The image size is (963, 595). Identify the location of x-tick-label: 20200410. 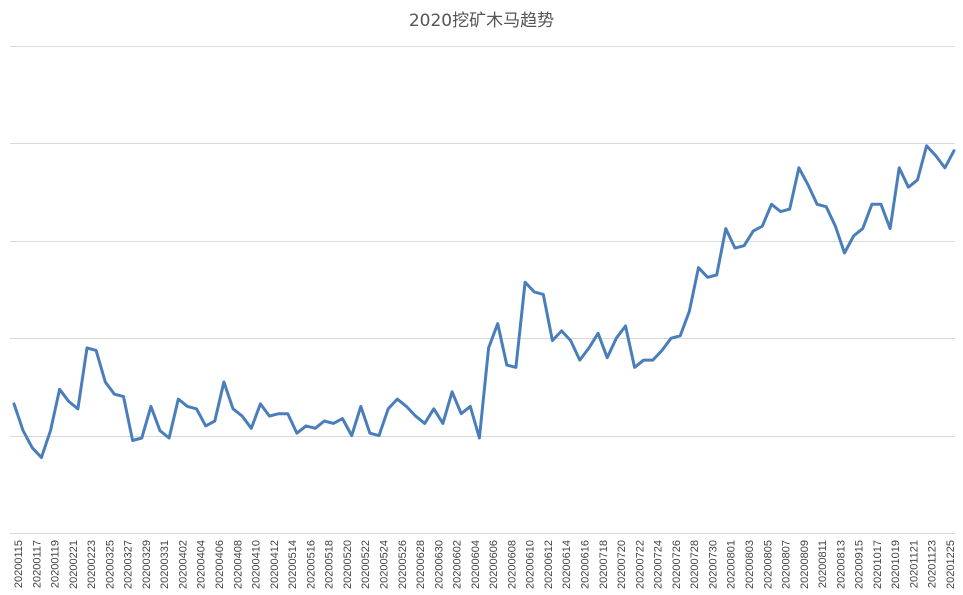
(257, 564).